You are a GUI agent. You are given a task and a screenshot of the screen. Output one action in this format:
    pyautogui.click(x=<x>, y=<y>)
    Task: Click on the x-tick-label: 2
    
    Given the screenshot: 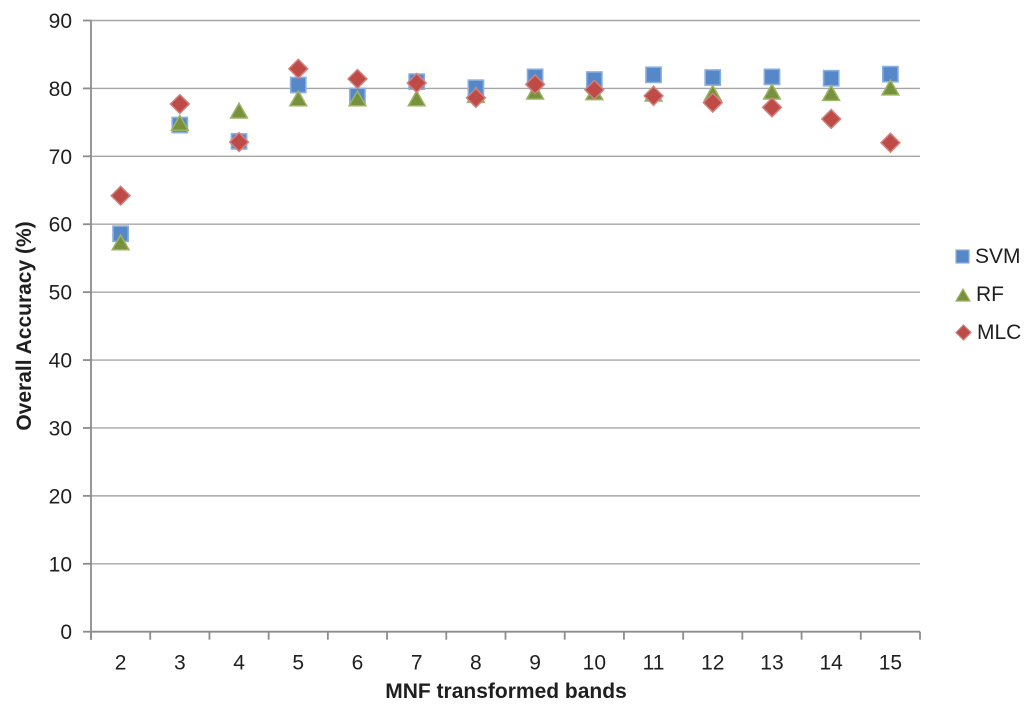 What is the action you would take?
    pyautogui.click(x=121, y=663)
    